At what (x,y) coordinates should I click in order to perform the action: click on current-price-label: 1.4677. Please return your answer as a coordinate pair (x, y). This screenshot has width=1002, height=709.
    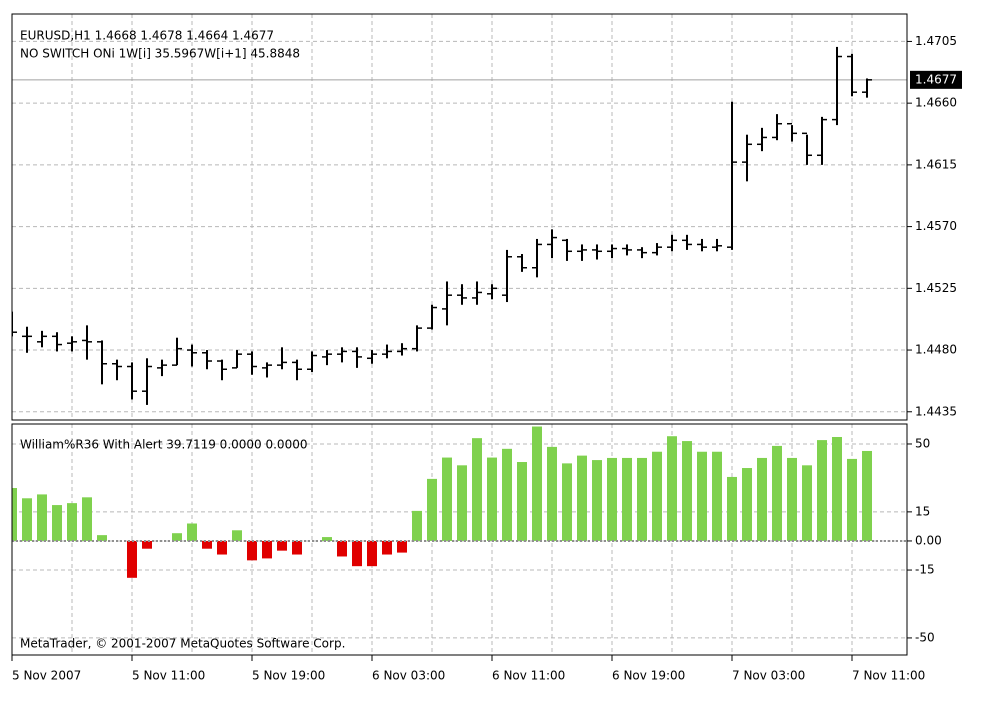
    Looking at the image, I should click on (936, 79).